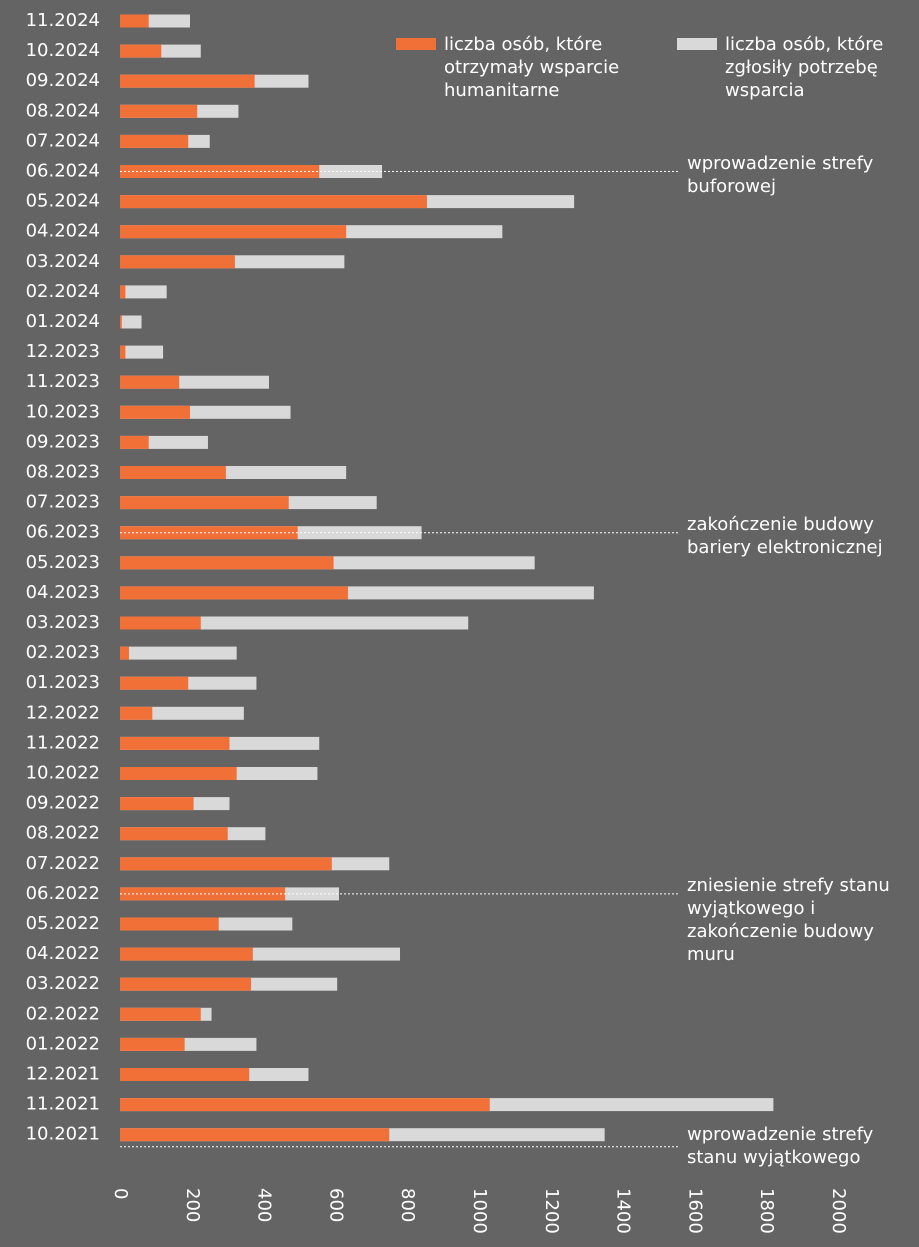 This screenshot has width=919, height=1247. What do you see at coordinates (63, 20) in the screenshot?
I see `y-tick-label: 11.2024` at bounding box center [63, 20].